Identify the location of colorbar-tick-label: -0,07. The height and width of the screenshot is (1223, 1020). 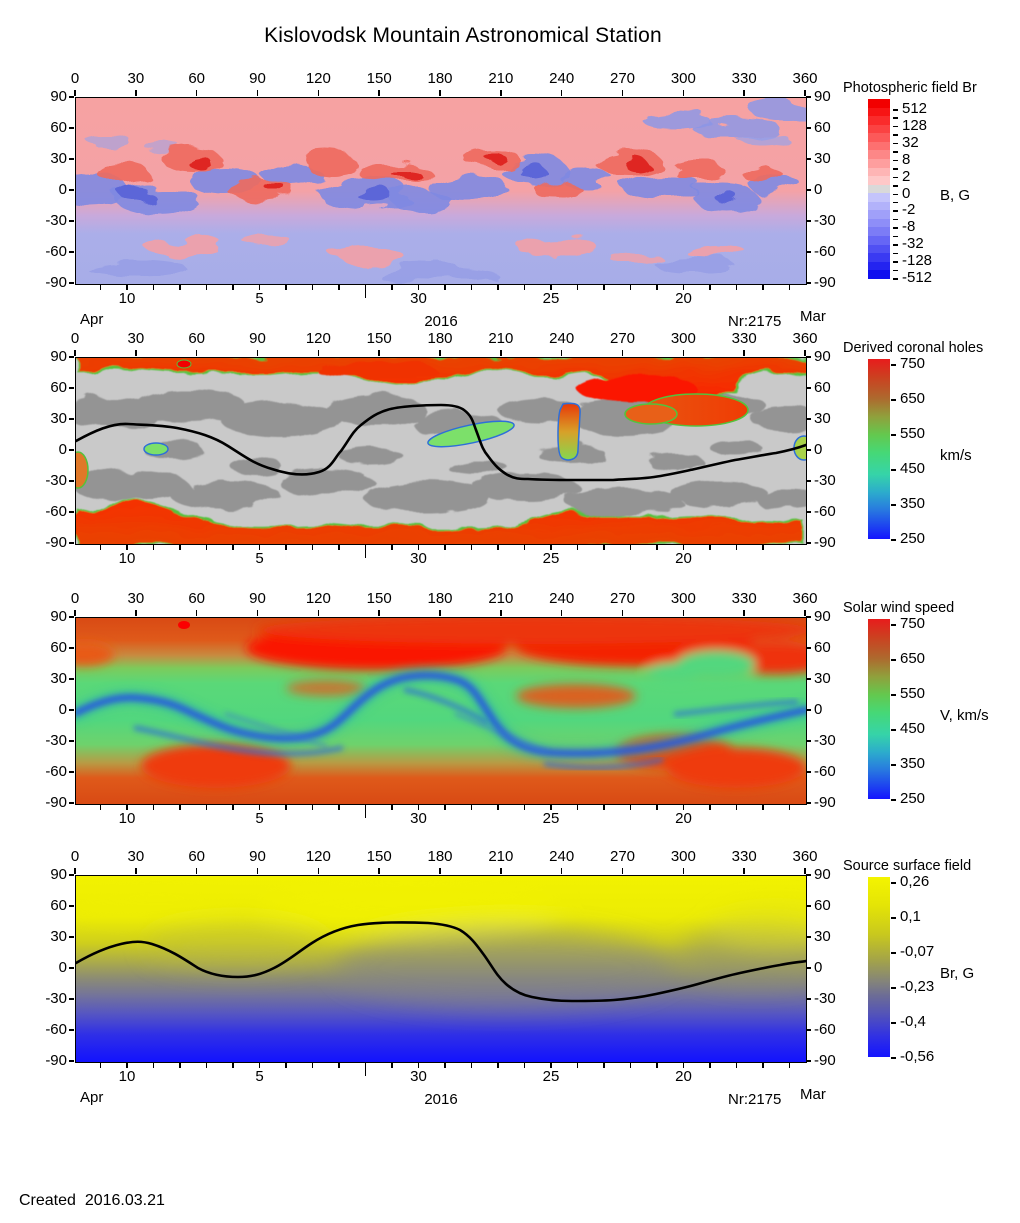
(917, 951).